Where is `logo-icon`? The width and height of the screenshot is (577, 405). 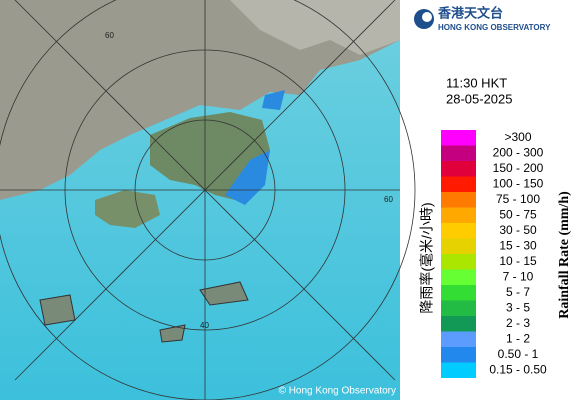 logo-icon is located at coordinates (427, 17).